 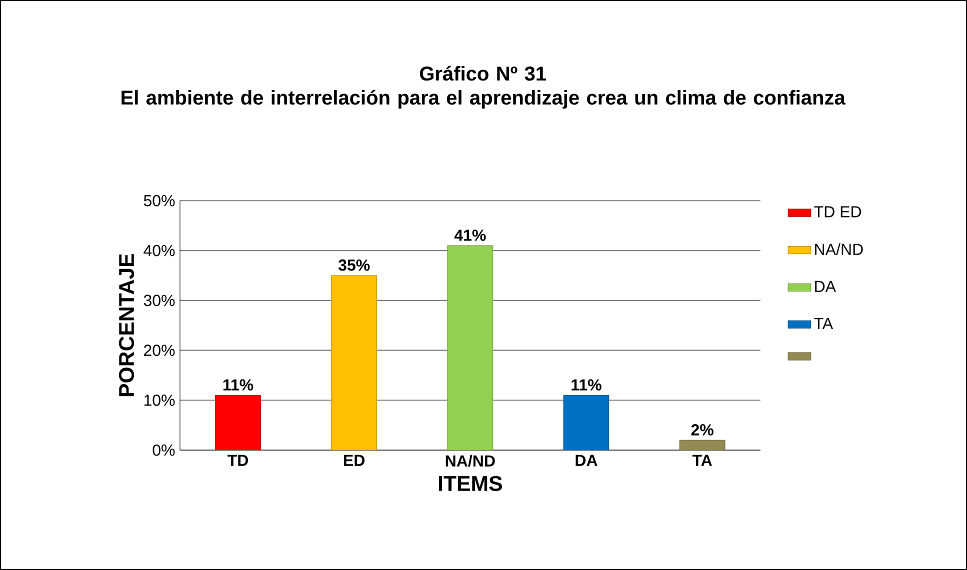 What do you see at coordinates (470, 460) in the screenshot?
I see `x-tick-label: NA/ND` at bounding box center [470, 460].